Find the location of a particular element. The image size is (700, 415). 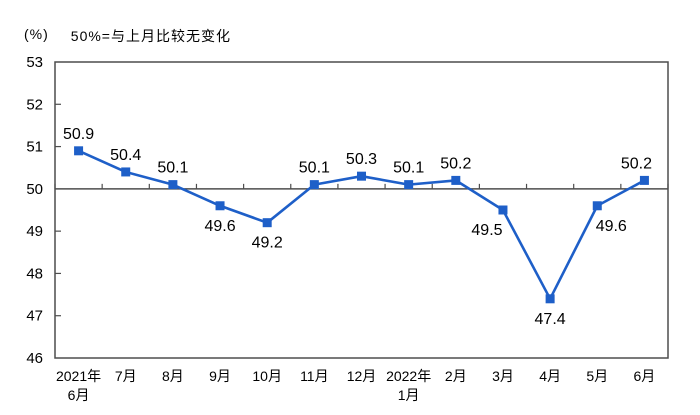

data-point-label: 49.5 is located at coordinates (486, 230).